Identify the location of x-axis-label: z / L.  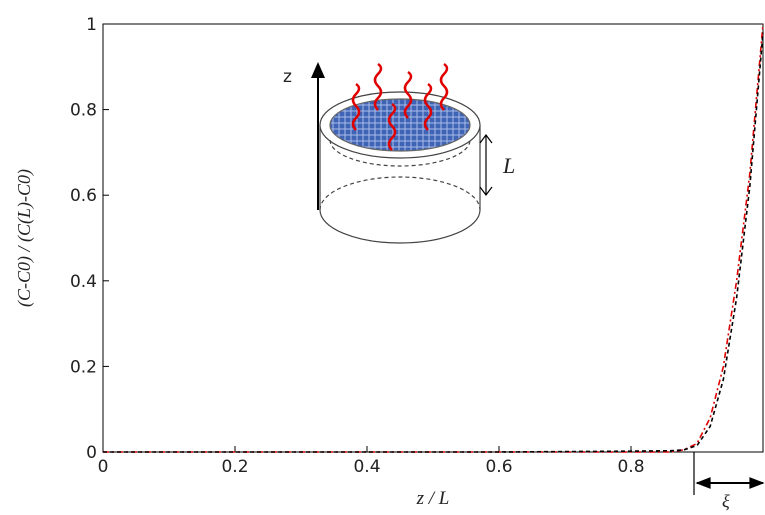
(433, 498).